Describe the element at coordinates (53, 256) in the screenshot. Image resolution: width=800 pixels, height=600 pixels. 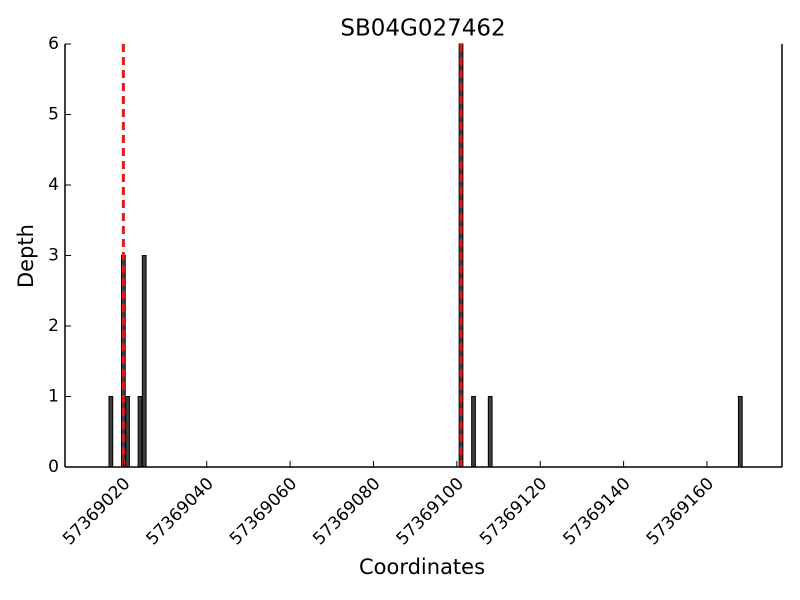
I see `y-tick-label: 3` at that location.